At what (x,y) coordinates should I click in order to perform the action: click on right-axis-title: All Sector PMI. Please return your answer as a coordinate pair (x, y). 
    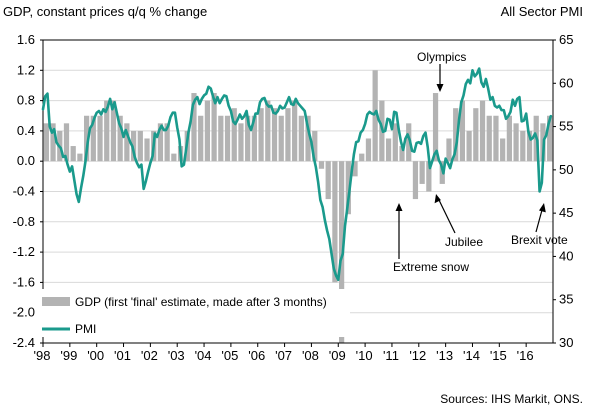
    Looking at the image, I should click on (542, 11).